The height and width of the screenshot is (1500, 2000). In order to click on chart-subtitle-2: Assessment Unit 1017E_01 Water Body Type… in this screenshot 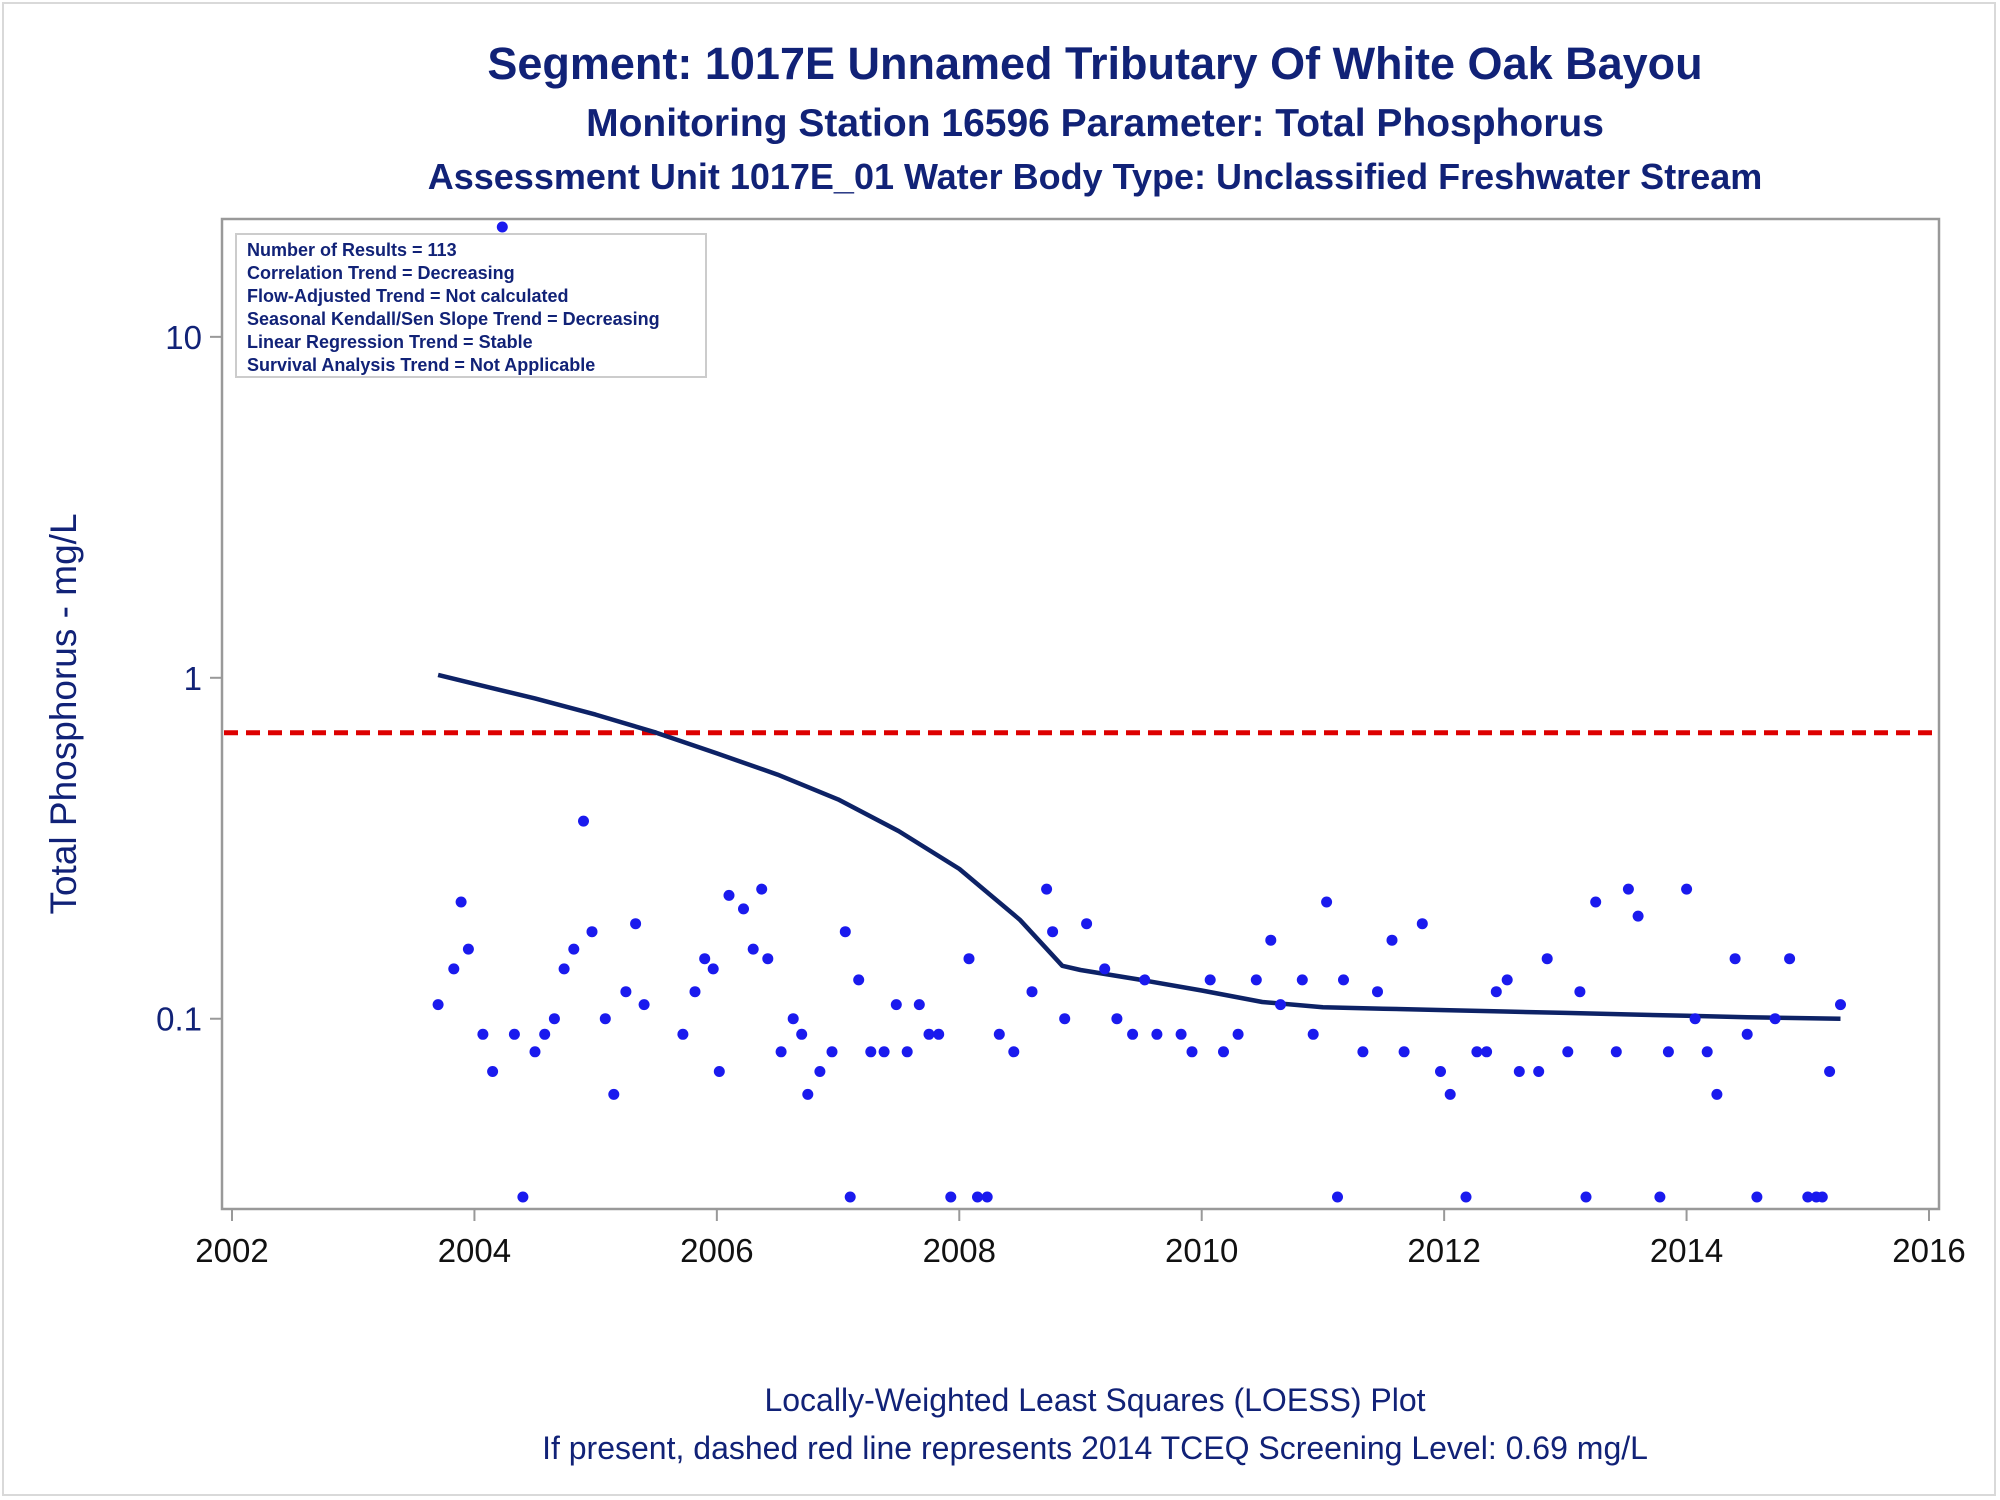, I will do `click(1095, 176)`.